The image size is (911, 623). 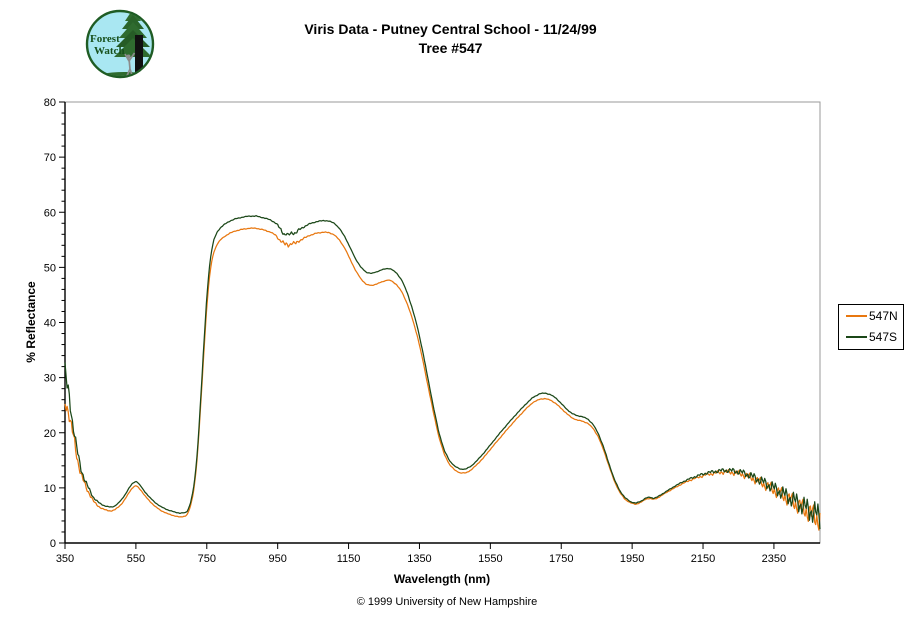 What do you see at coordinates (50, 213) in the screenshot?
I see `y-tick-label: 60` at bounding box center [50, 213].